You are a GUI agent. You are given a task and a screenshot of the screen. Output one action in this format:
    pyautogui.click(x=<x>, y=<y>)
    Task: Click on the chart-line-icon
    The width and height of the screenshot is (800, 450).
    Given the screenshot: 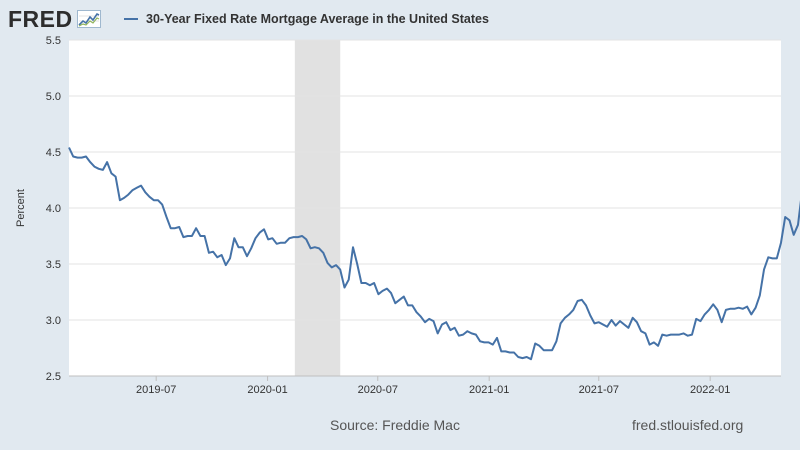 What is the action you would take?
    pyautogui.click(x=88, y=19)
    